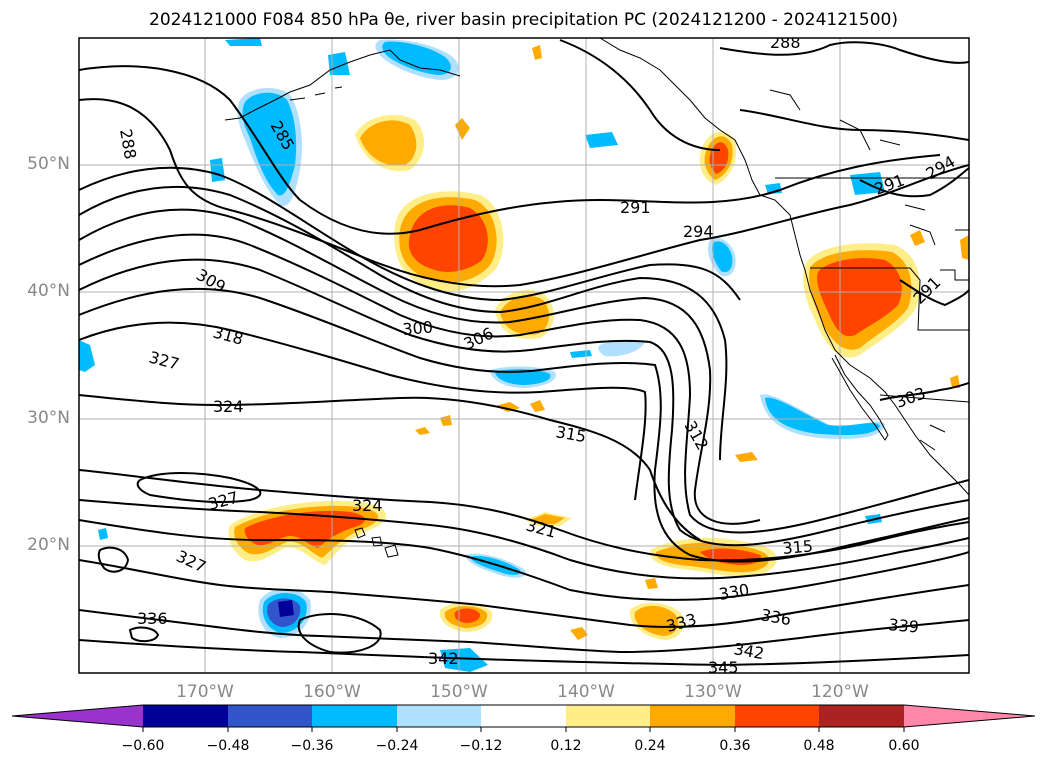  I want to click on baja-coastline, so click(860, 397).